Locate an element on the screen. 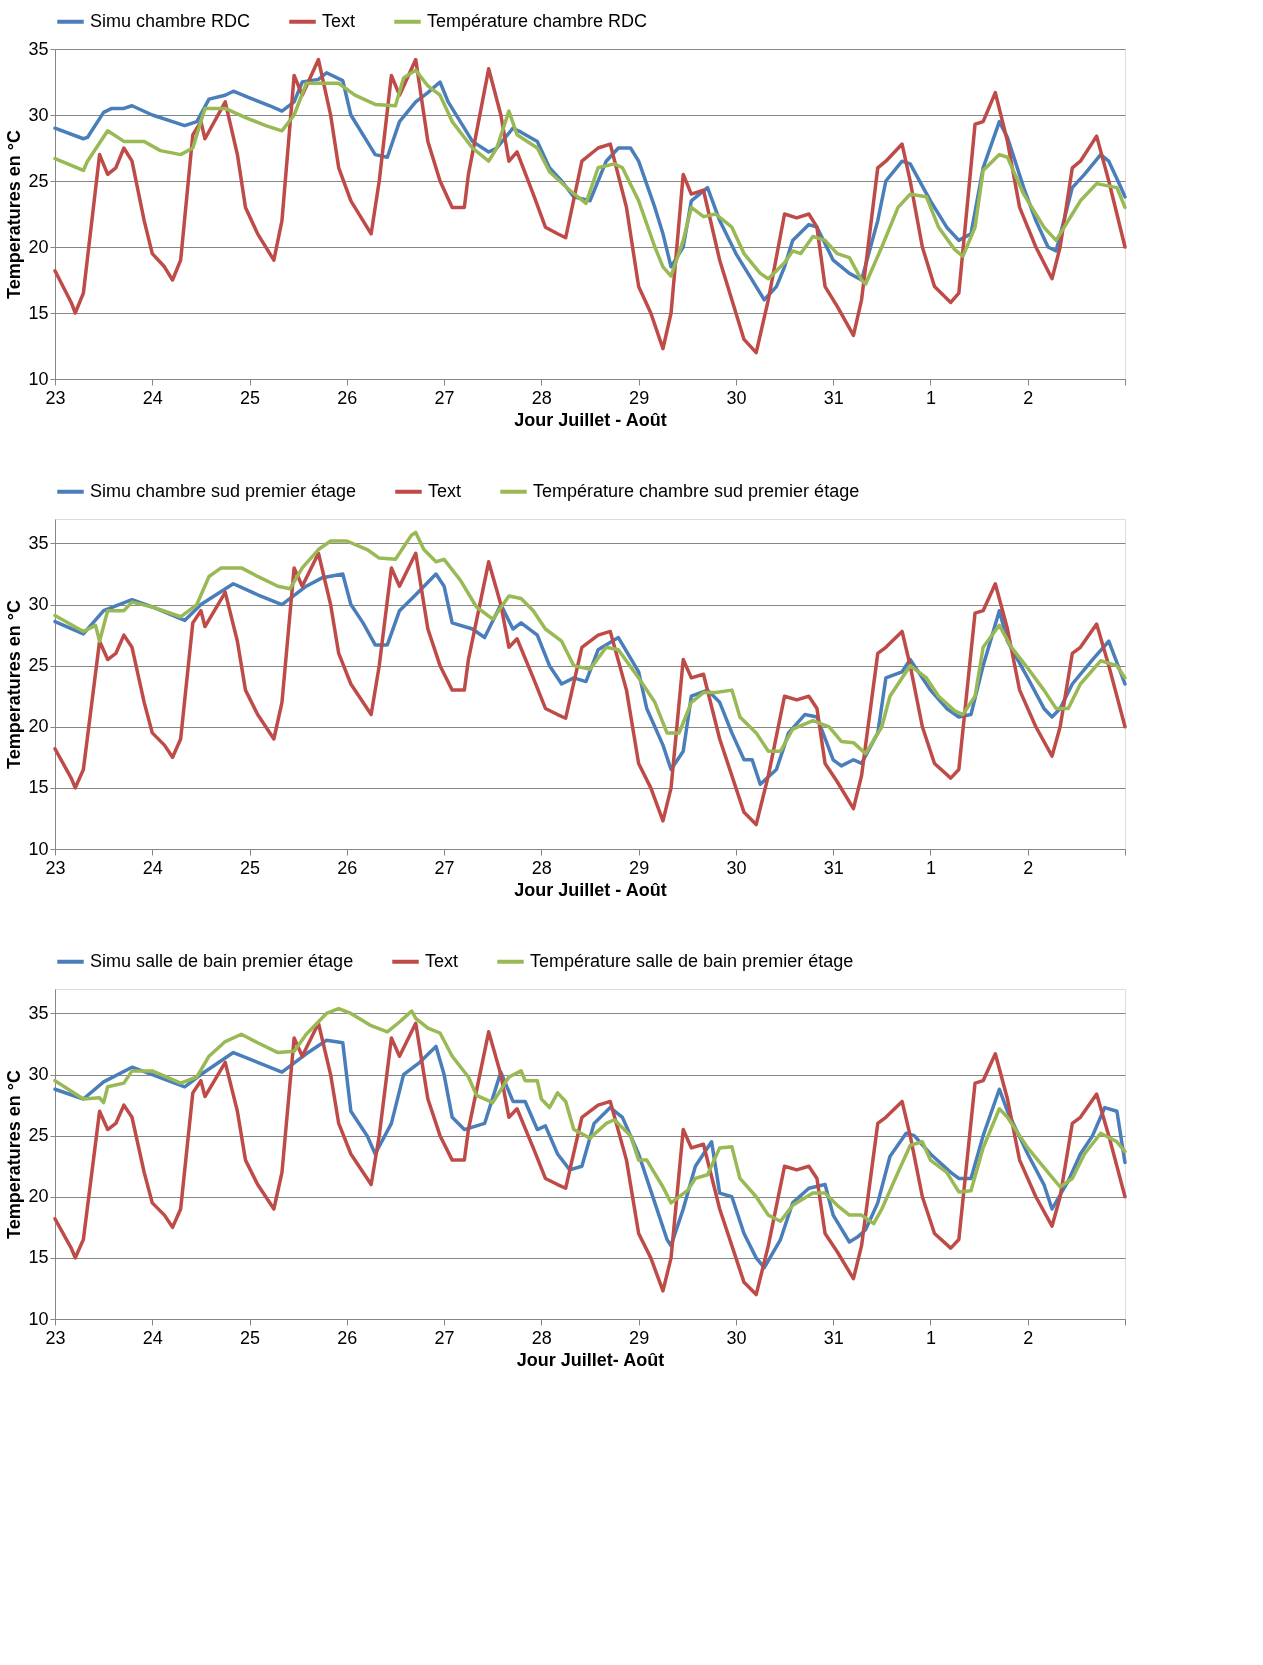 This screenshot has width=1263, height=1665. legend-label: Température chambre sud premier étage is located at coordinates (696, 490).